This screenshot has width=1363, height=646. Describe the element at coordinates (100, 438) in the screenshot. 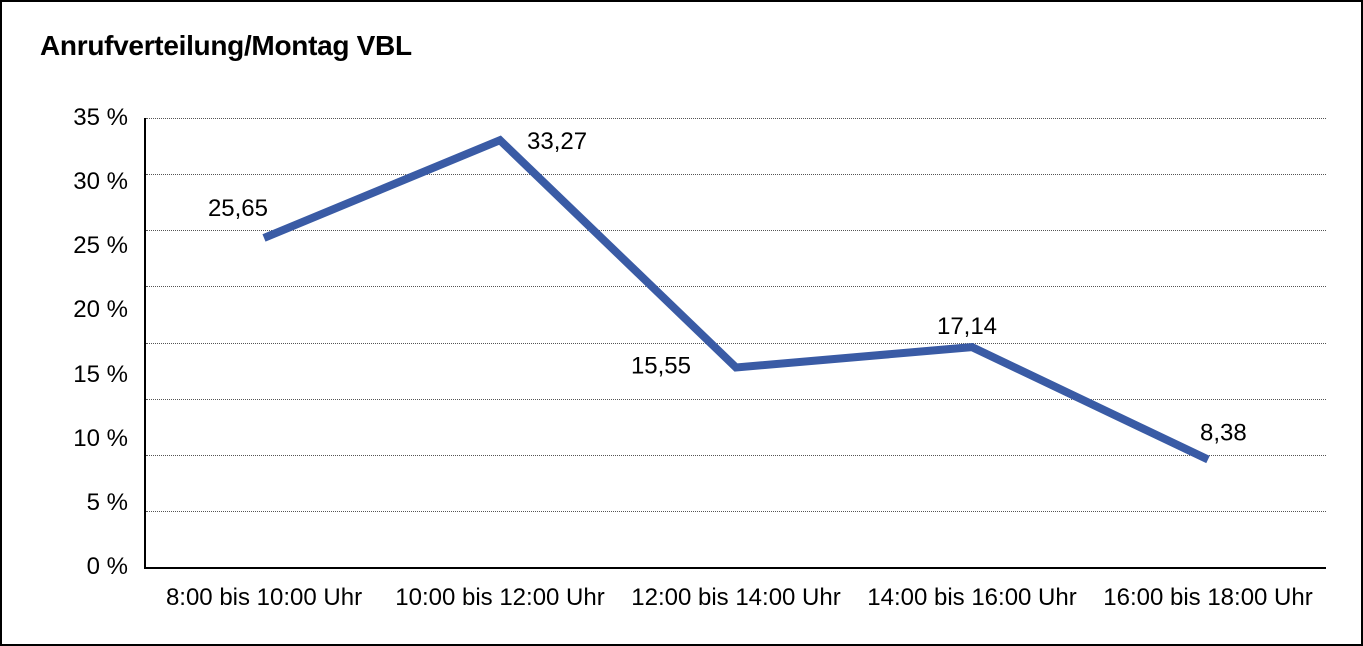

I see `y-axis-tick-label: 10 %` at that location.